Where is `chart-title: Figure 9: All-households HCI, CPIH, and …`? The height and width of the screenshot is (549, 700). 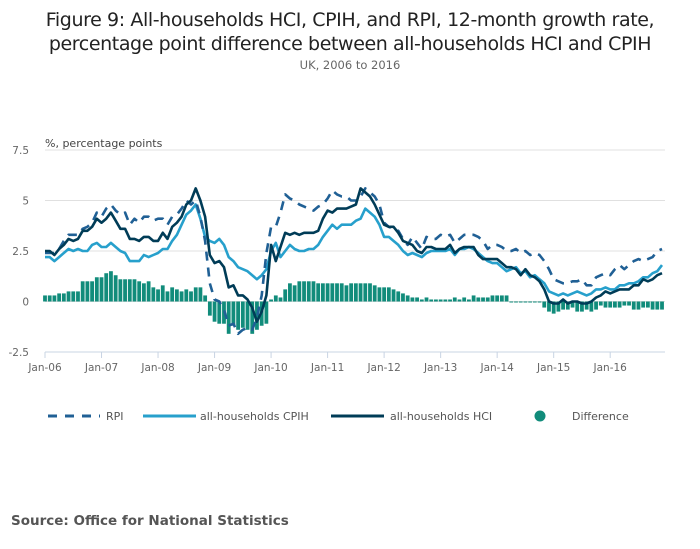 chart-title: Figure 9: All-households HCI, CPIH, and … is located at coordinates (350, 32).